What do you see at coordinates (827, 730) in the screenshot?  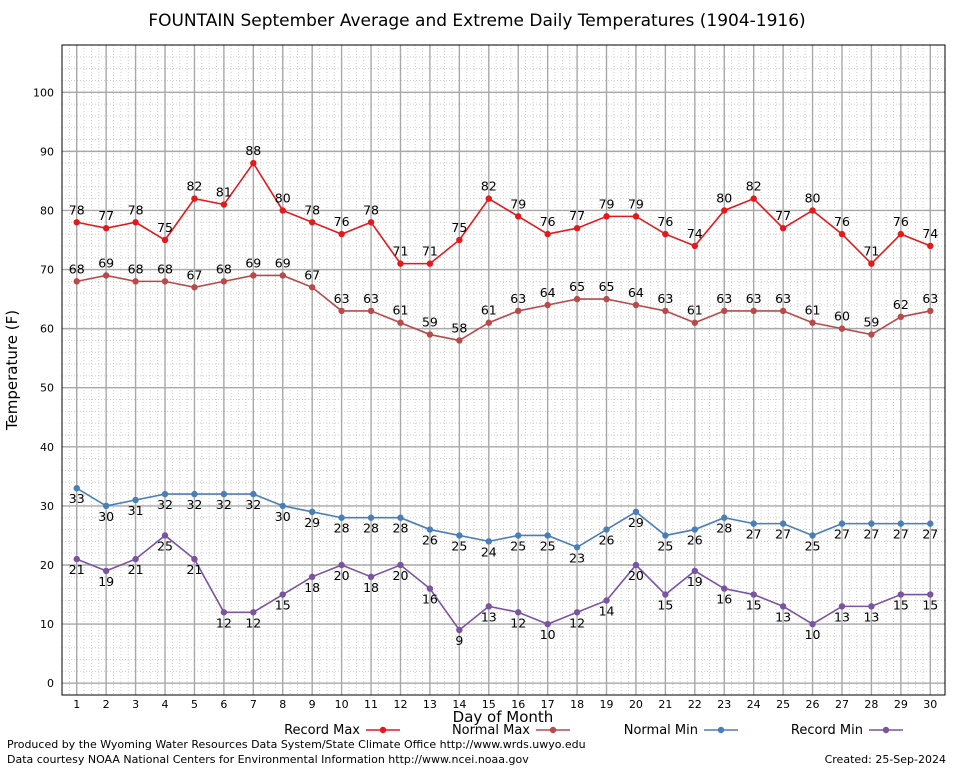 I see `legend-label: Record Min` at bounding box center [827, 730].